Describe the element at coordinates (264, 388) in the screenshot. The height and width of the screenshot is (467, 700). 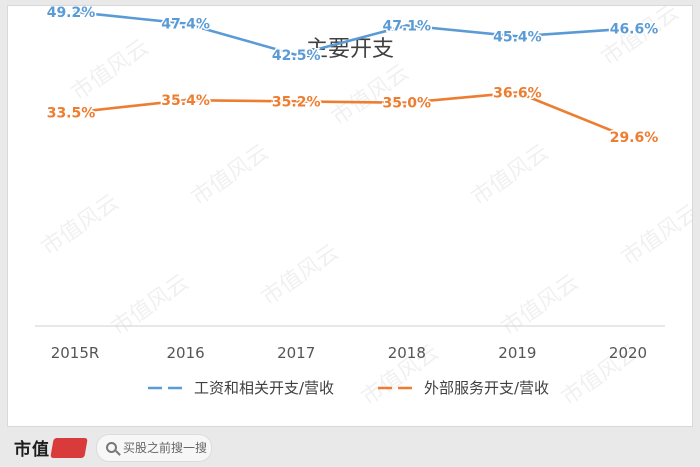
I see `legend-label: 工资和相关开支/营收` at that location.